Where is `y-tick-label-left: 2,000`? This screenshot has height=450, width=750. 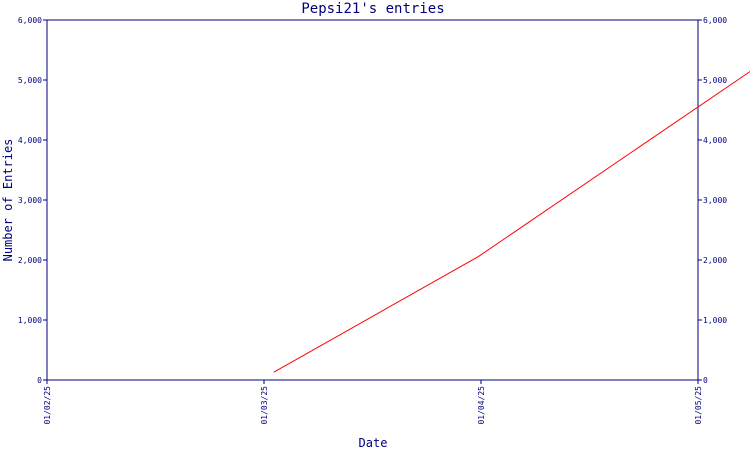
y-tick-label-left: 2,000 is located at coordinates (30, 260).